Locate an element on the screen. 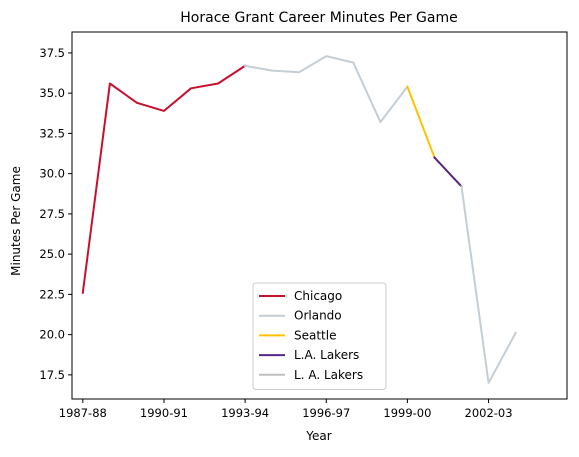 The image size is (579, 457). legend-label: L. A. Lakers is located at coordinates (328, 375).